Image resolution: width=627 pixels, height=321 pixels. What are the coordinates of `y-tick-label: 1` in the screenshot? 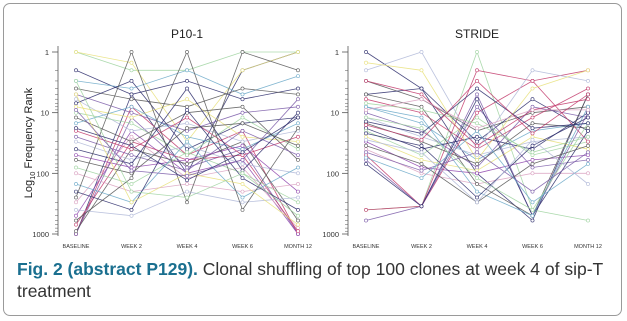 It's located at (47, 52).